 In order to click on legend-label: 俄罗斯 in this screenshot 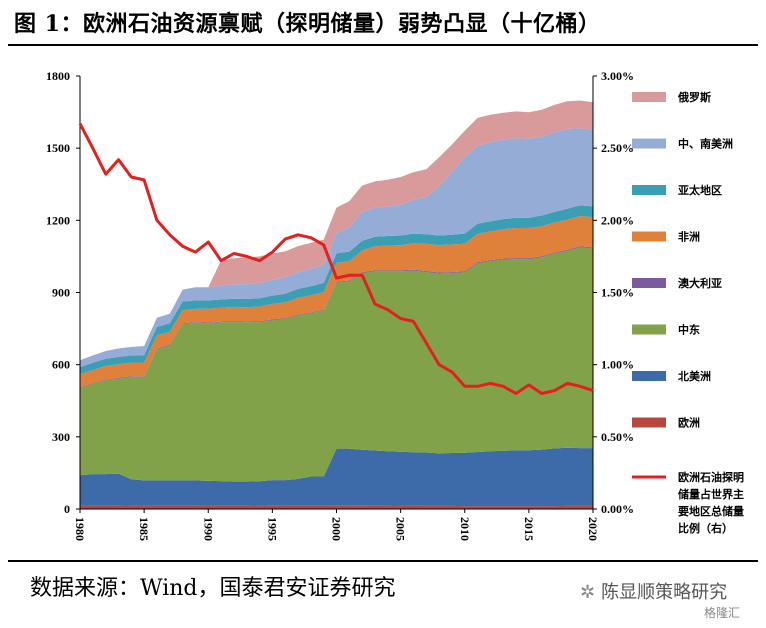, I will do `click(694, 97)`.